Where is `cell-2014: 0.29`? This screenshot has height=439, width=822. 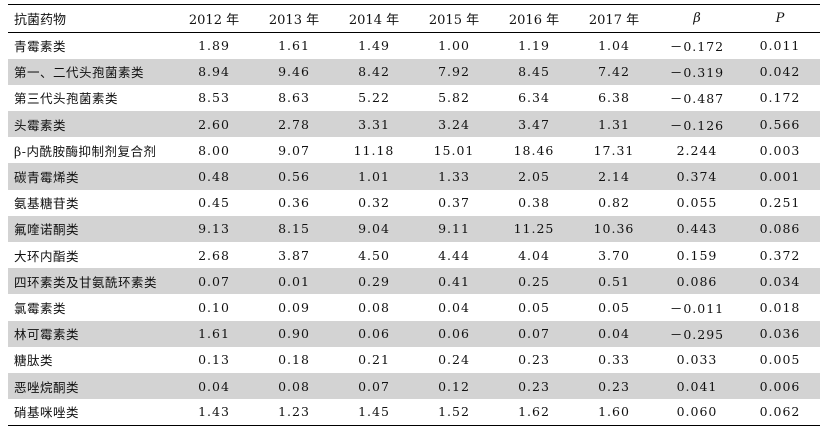
cell-2014: 0.29 is located at coordinates (374, 281).